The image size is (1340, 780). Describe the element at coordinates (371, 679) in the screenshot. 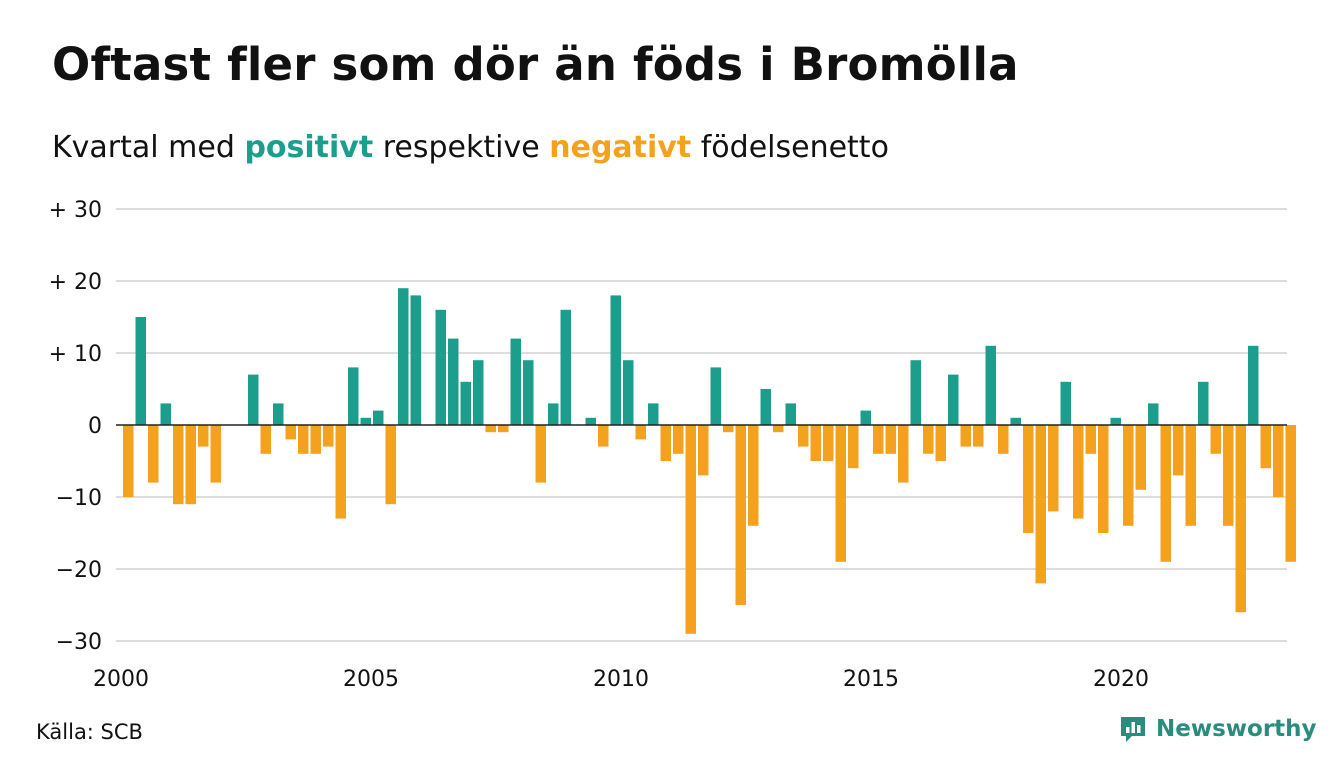

I see `x-tick-label: 2005` at that location.